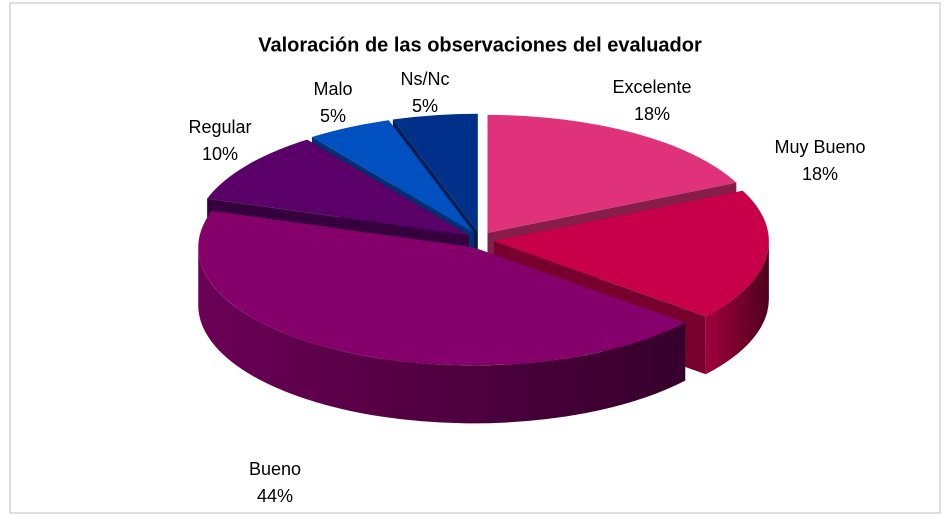  Describe the element at coordinates (219, 127) in the screenshot. I see `data-label-name: Regular` at that location.